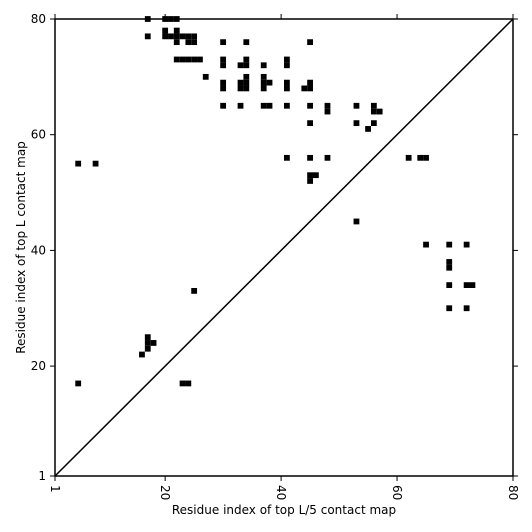 The width and height of the screenshot is (532, 532). I want to click on y-tick-label: 20, so click(38, 366).